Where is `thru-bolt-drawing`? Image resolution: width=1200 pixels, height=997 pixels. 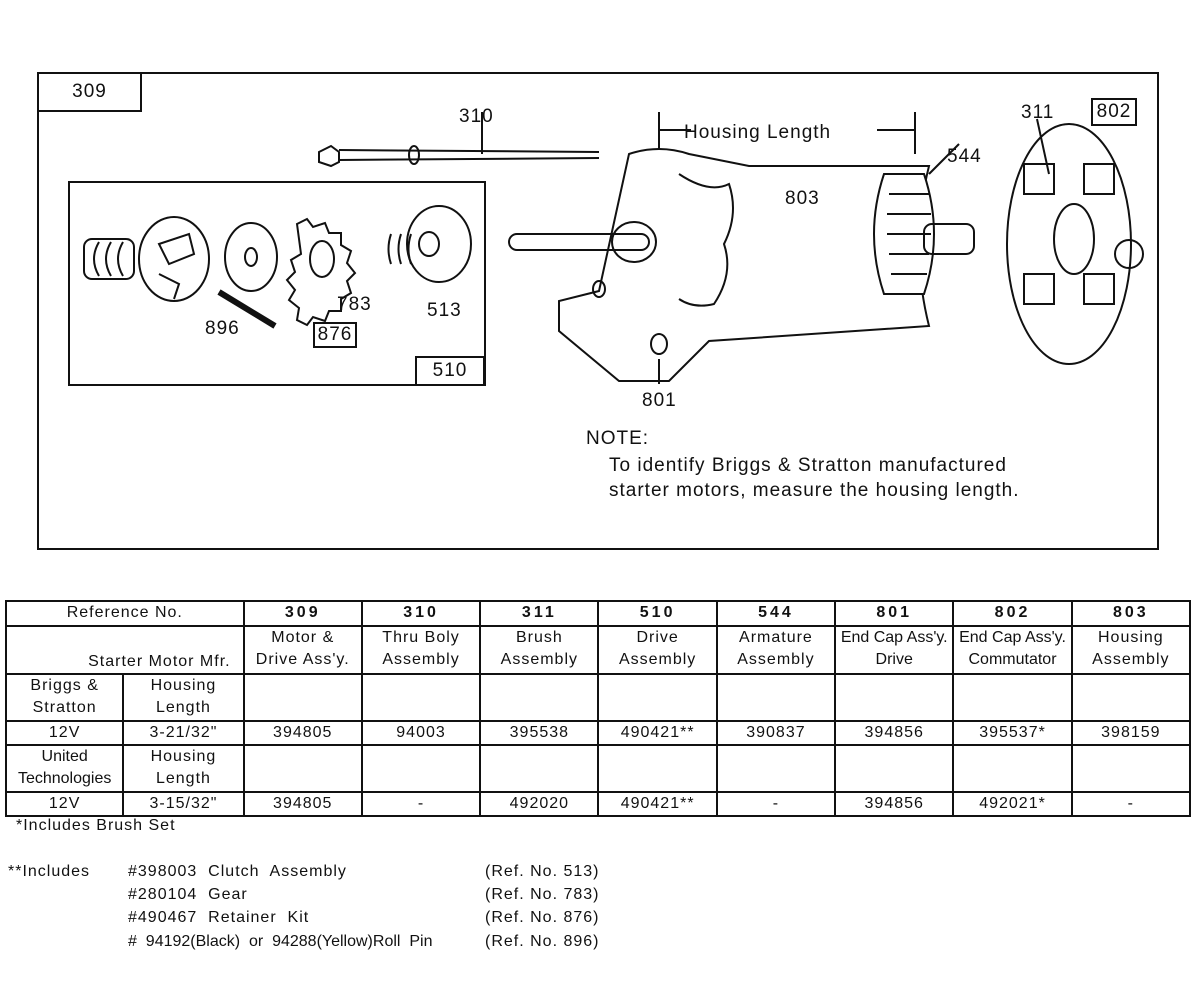
thru-bolt-drawing is located at coordinates (459, 140).